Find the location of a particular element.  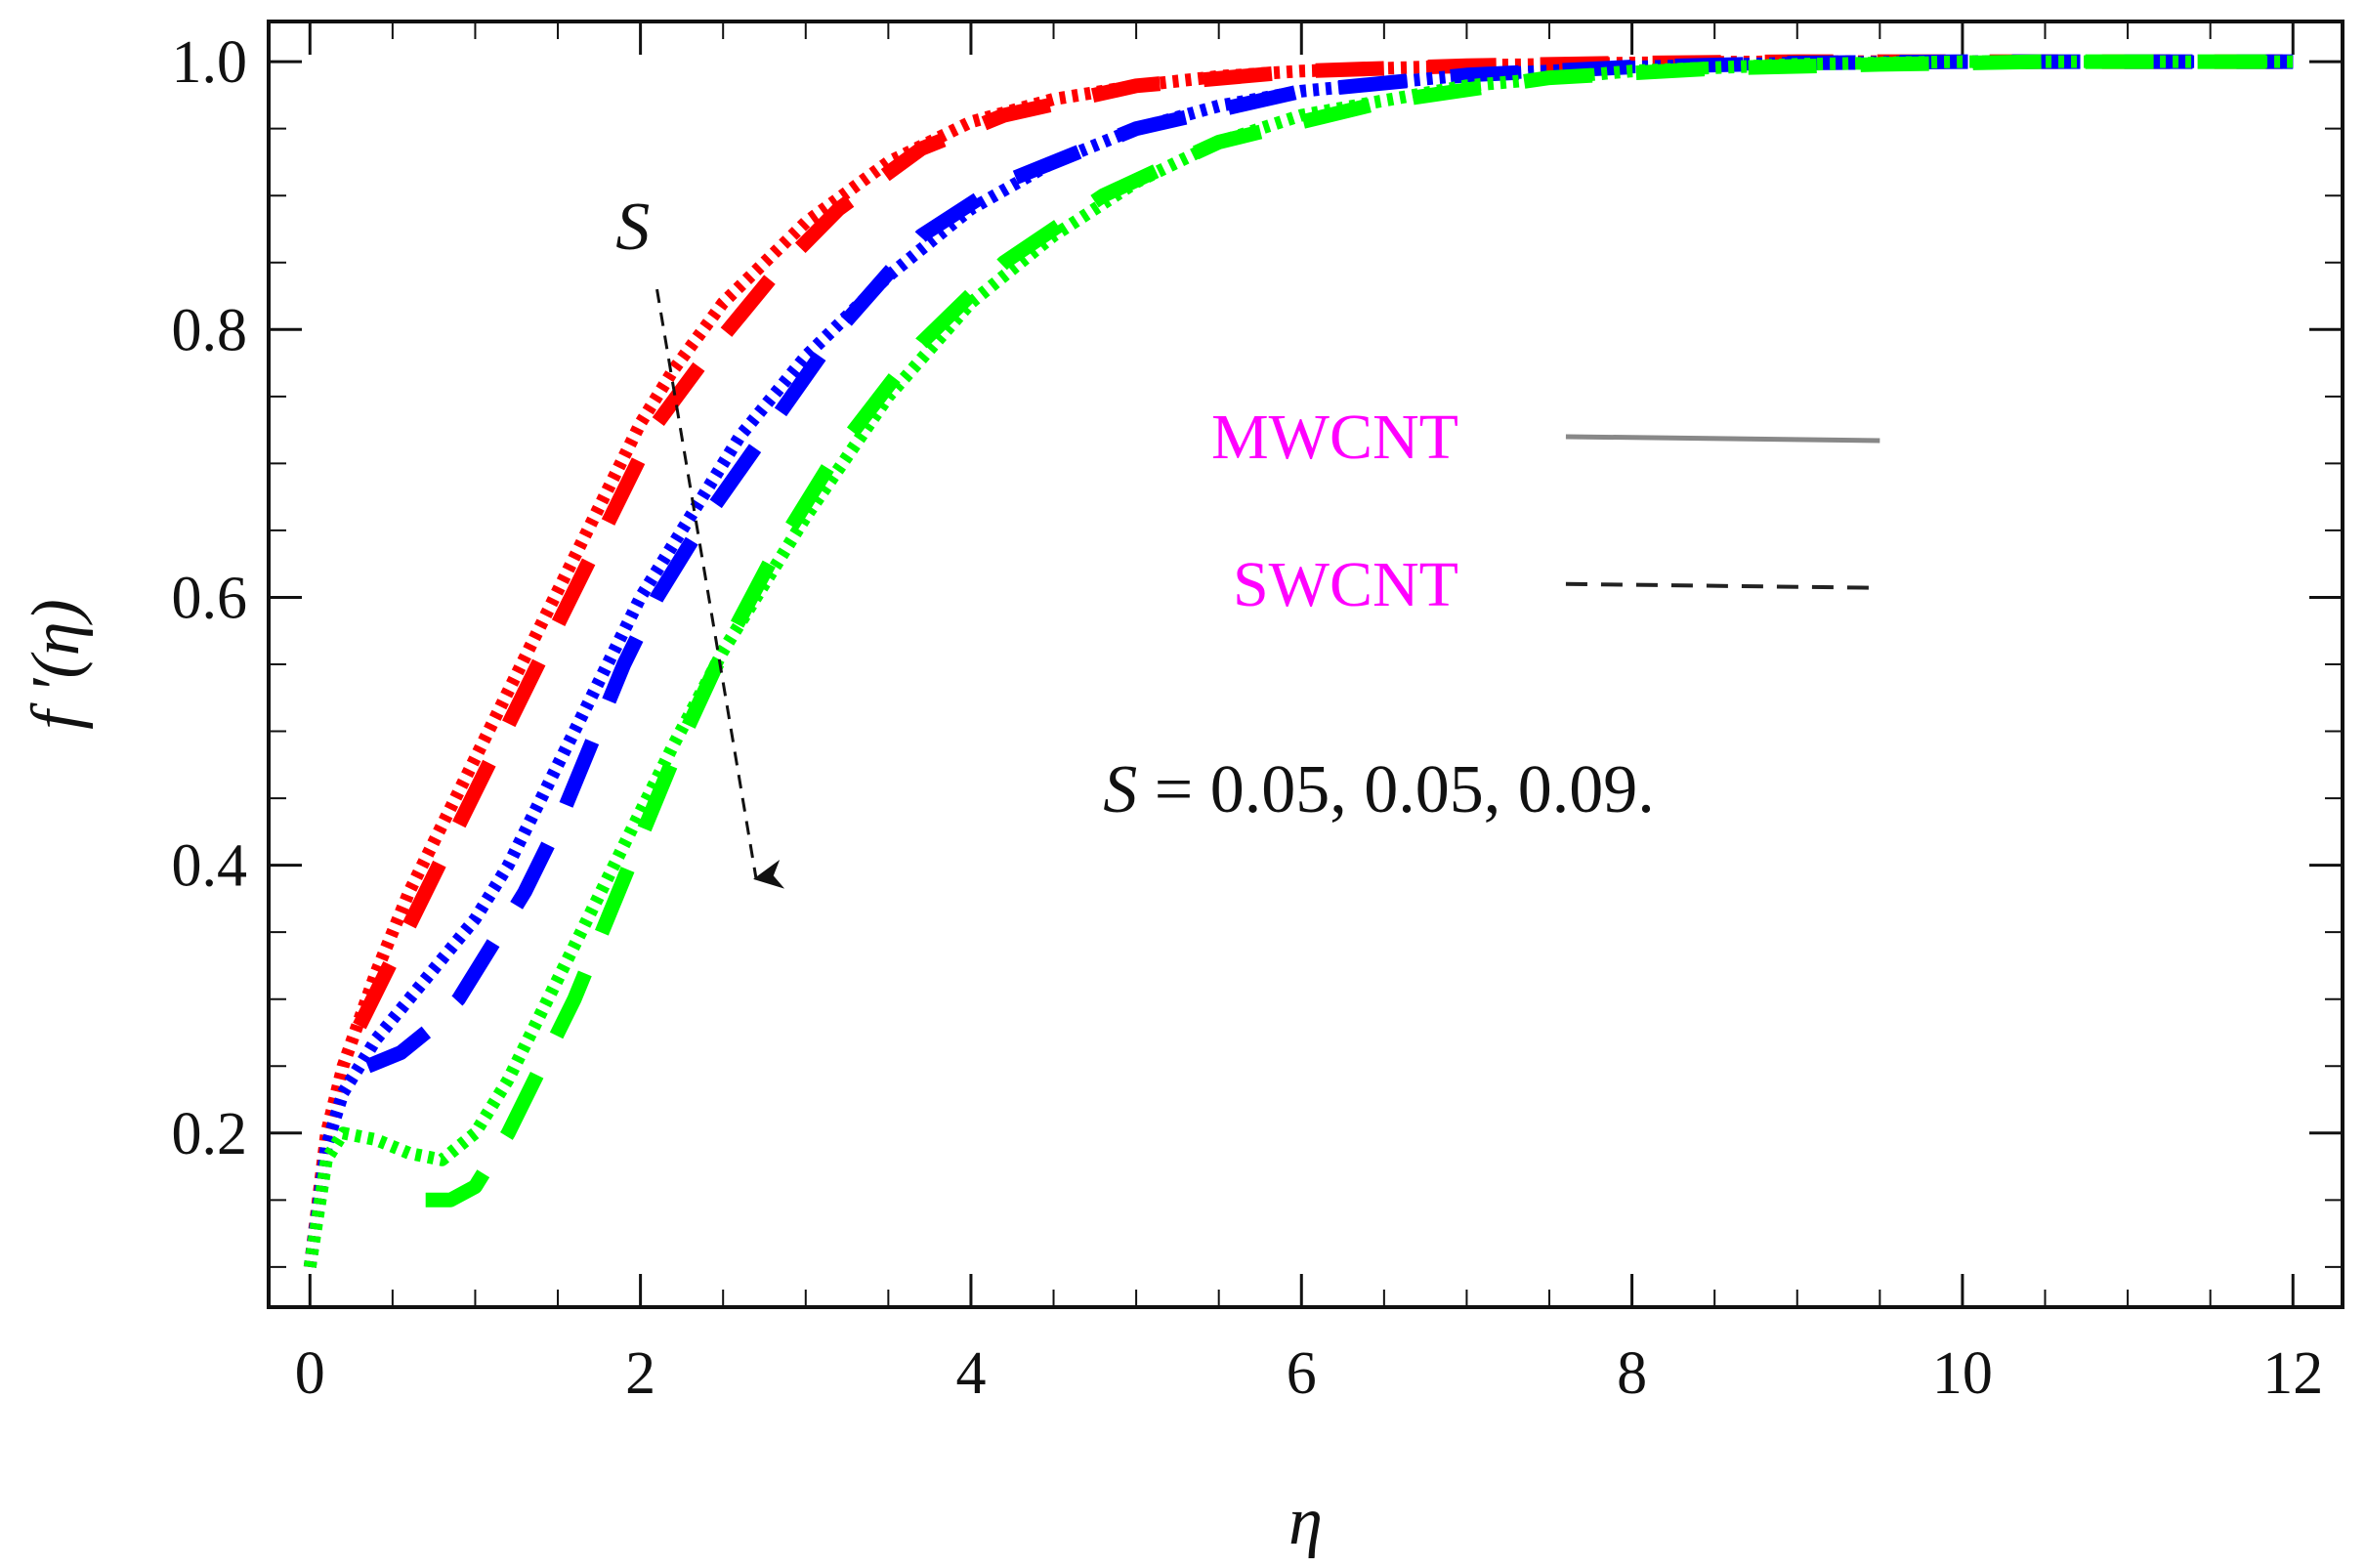

y-axis-title: f ′(η) is located at coordinates (56, 664).